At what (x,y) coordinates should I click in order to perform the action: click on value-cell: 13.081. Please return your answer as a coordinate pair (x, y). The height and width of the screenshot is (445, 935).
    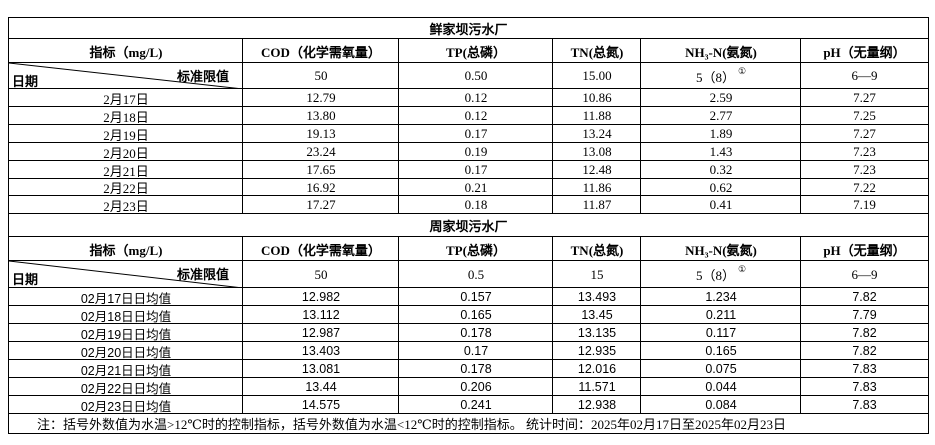
    Looking at the image, I should click on (320, 368).